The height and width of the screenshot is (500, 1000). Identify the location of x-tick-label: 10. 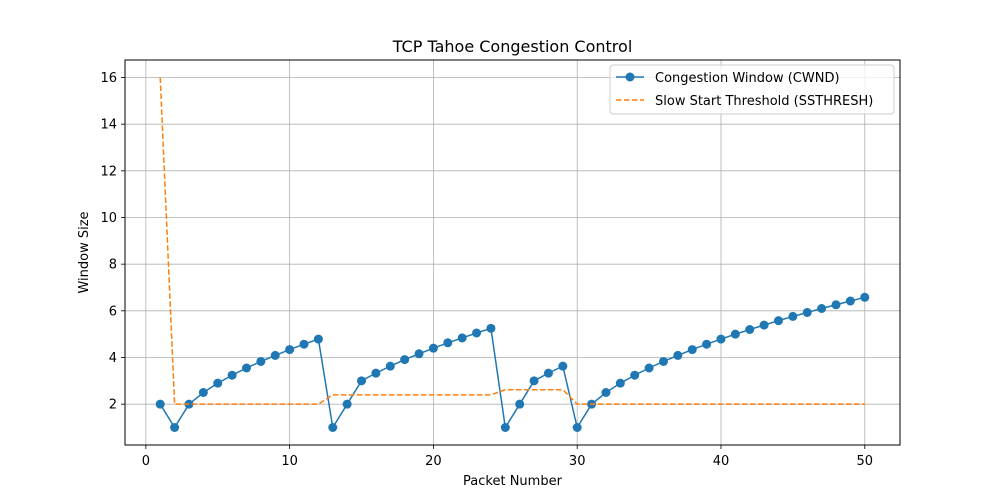
(289, 461).